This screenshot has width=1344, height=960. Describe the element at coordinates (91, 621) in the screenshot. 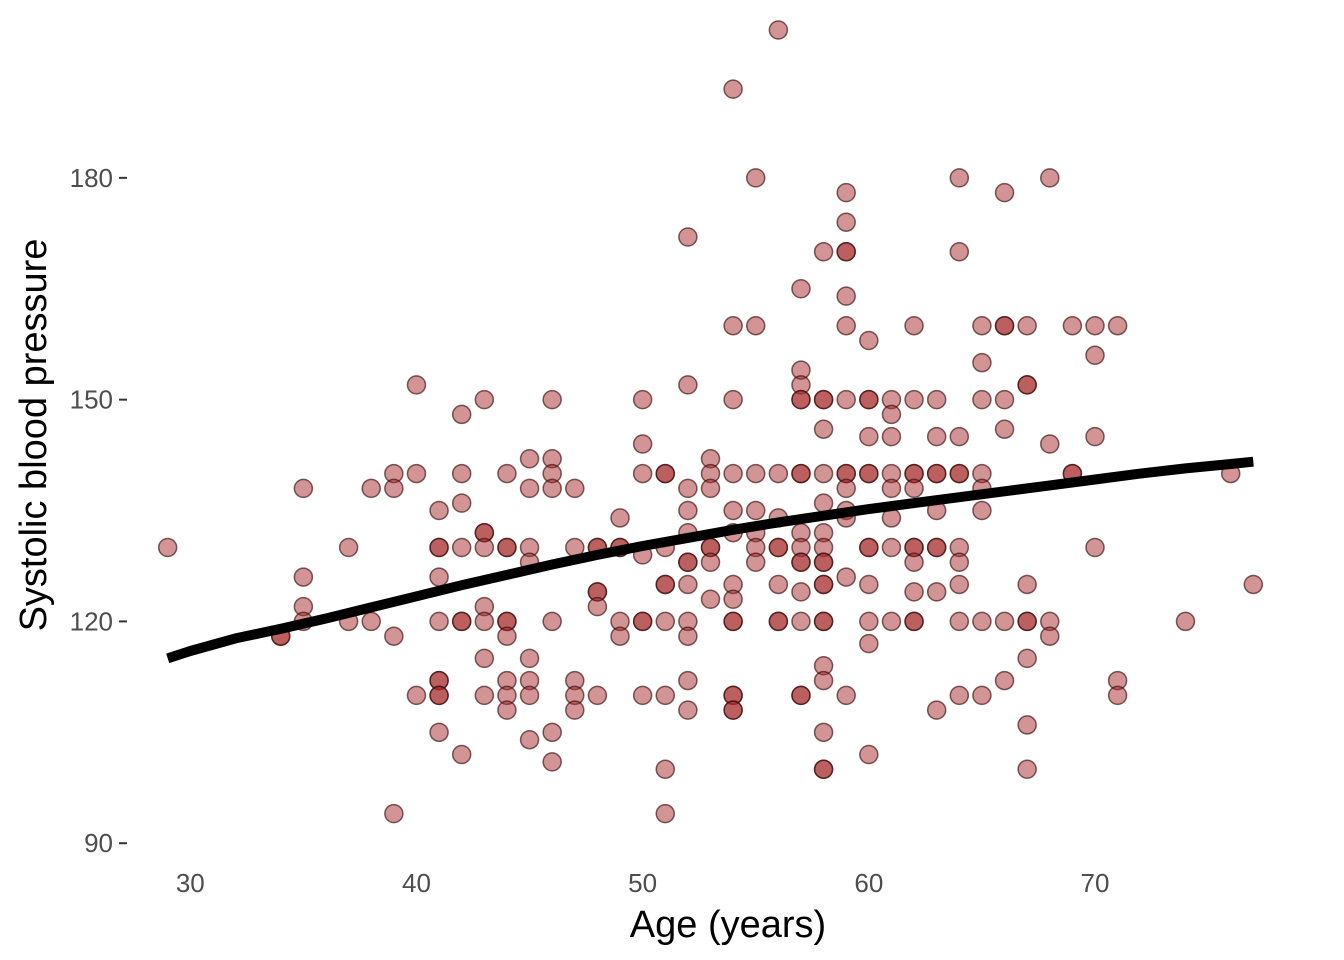

I see `y-tick-label: 120` at that location.